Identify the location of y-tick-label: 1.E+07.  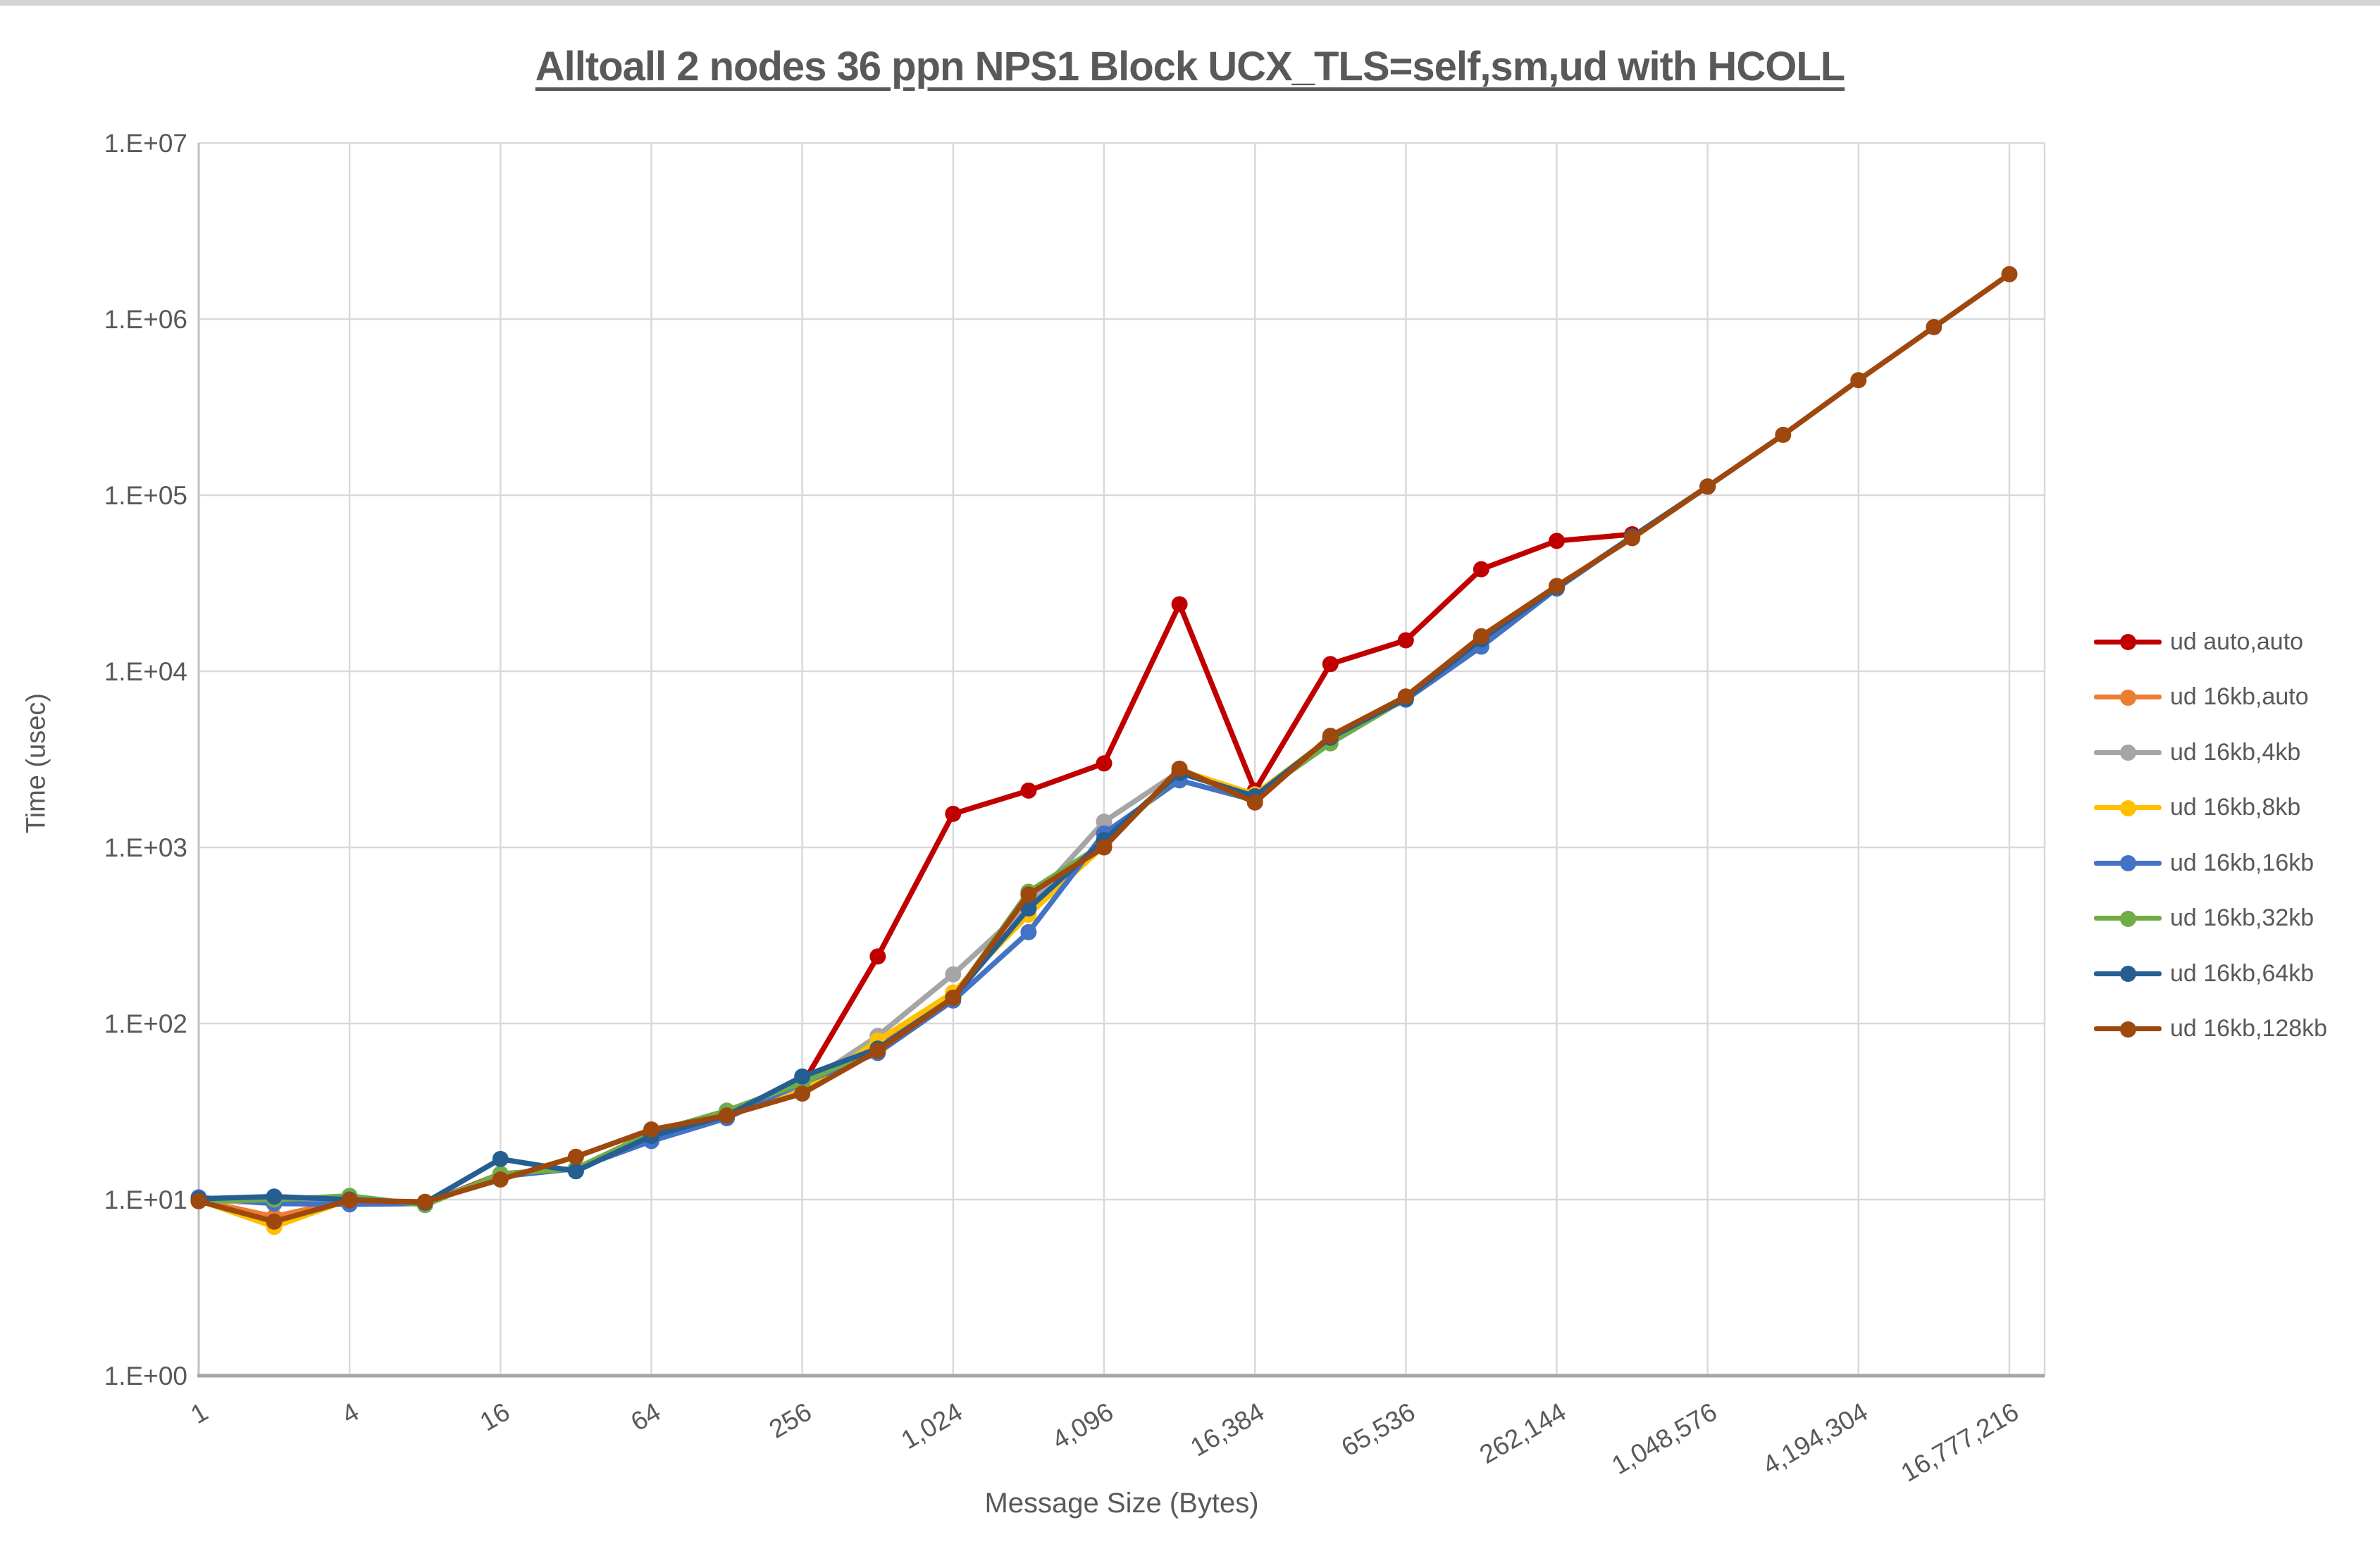
(145, 143).